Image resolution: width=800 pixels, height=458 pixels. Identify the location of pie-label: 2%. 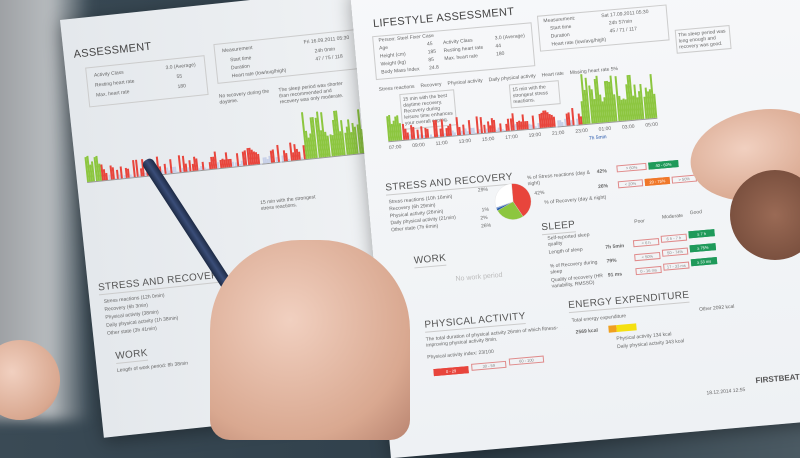
(484, 218).